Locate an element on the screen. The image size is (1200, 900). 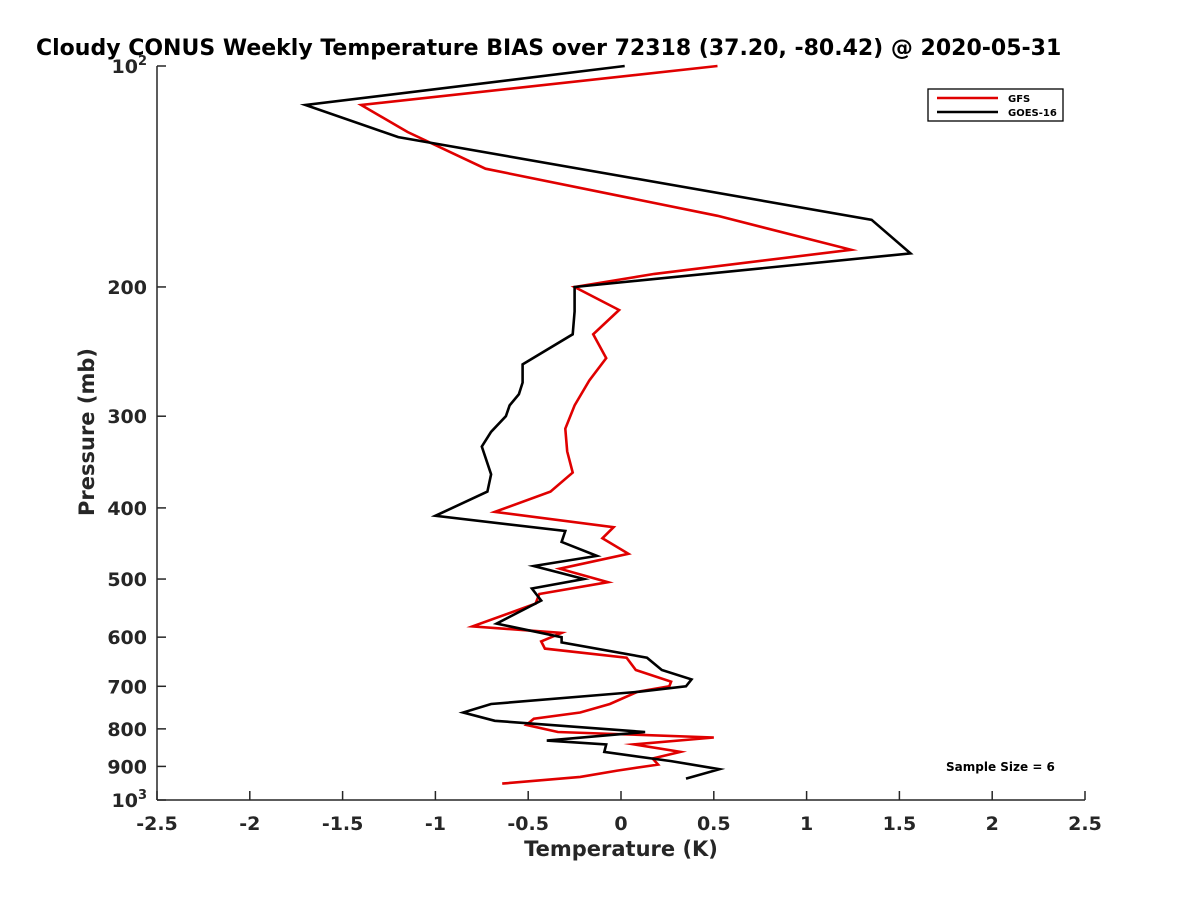
x-tick-label: -2.5 is located at coordinates (157, 824).